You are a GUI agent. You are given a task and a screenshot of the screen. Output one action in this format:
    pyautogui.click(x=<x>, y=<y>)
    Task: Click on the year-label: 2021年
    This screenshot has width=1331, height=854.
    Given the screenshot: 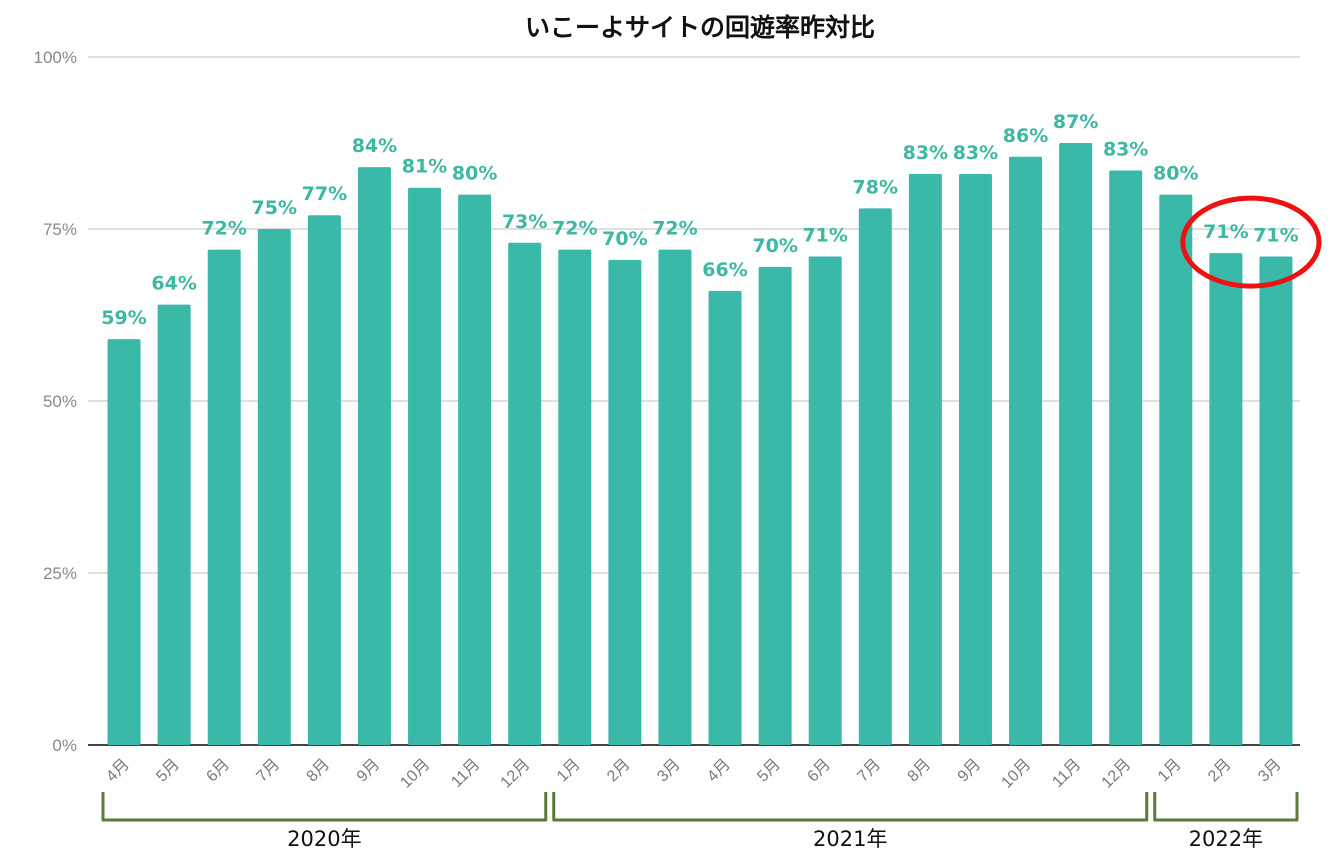 What is the action you would take?
    pyautogui.click(x=850, y=839)
    